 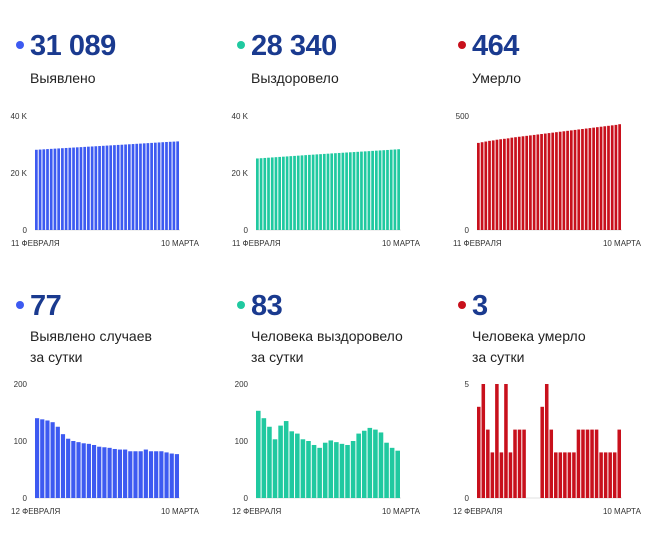 I want to click on chart-total-recovered: 0 20 K 40 K 11 ФЕВРАЛЯ 10 МАРТА, so click(x=326, y=180).